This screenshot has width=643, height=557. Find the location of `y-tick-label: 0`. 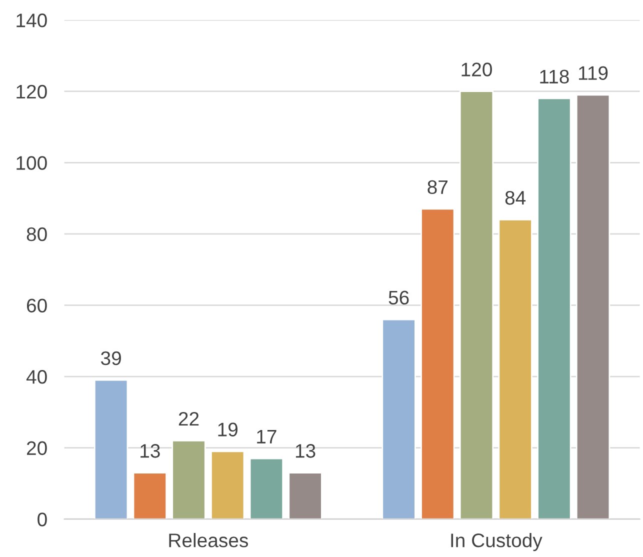

y-tick-label: 0 is located at coordinates (42, 519).